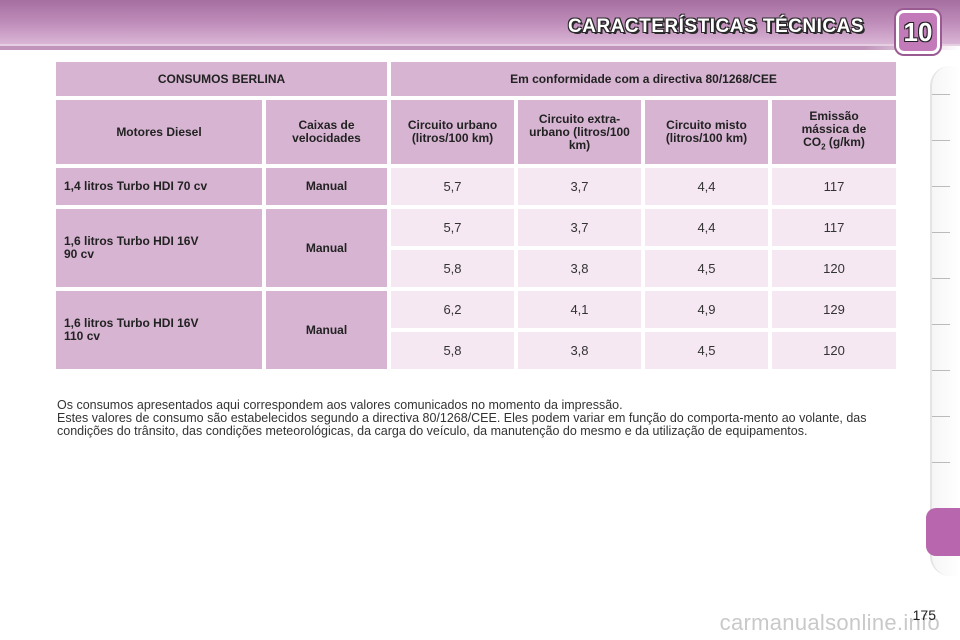 This screenshot has width=960, height=640. Describe the element at coordinates (159, 132) in the screenshot. I see `col-header-engines: Motores Diesel` at that location.